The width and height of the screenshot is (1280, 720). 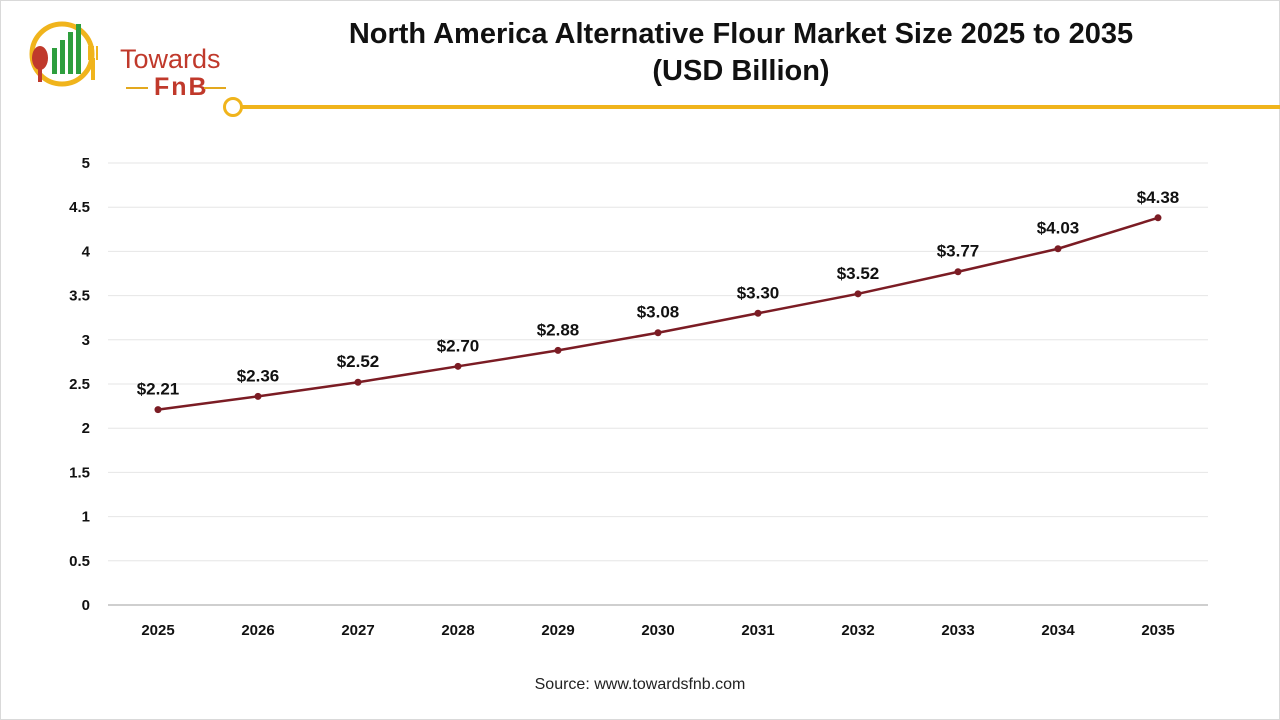 What do you see at coordinates (457, 630) in the screenshot?
I see `x-tick-label: 2028` at bounding box center [457, 630].